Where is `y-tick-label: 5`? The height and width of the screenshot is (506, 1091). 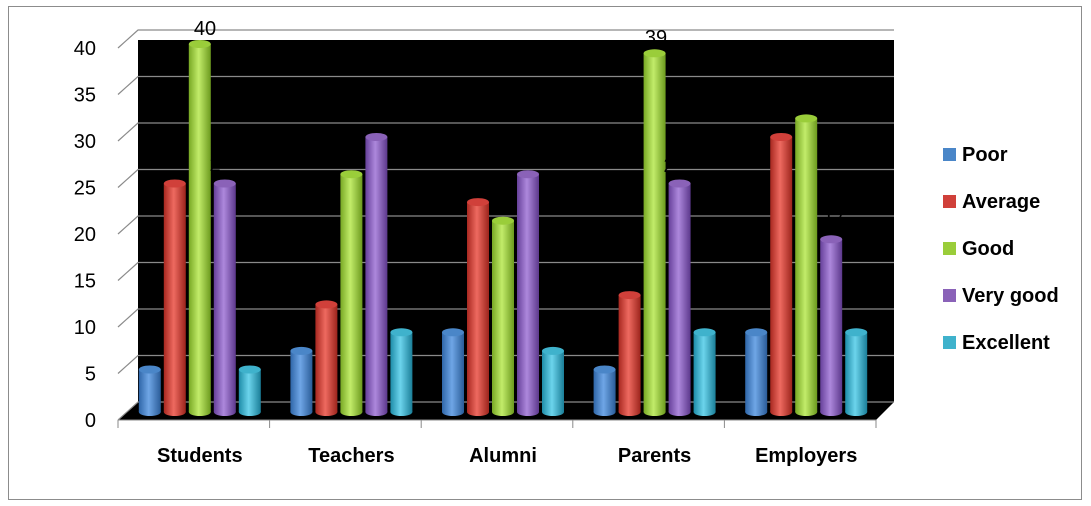 y-tick-label: 5 is located at coordinates (90, 375).